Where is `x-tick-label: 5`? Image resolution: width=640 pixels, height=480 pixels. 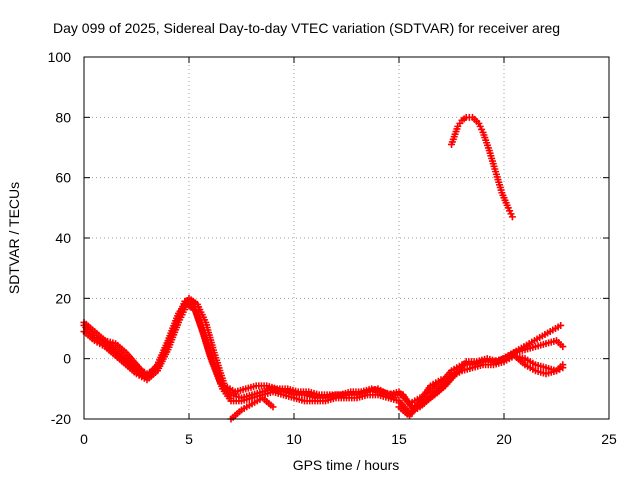
x-tick-label: 5 is located at coordinates (189, 439).